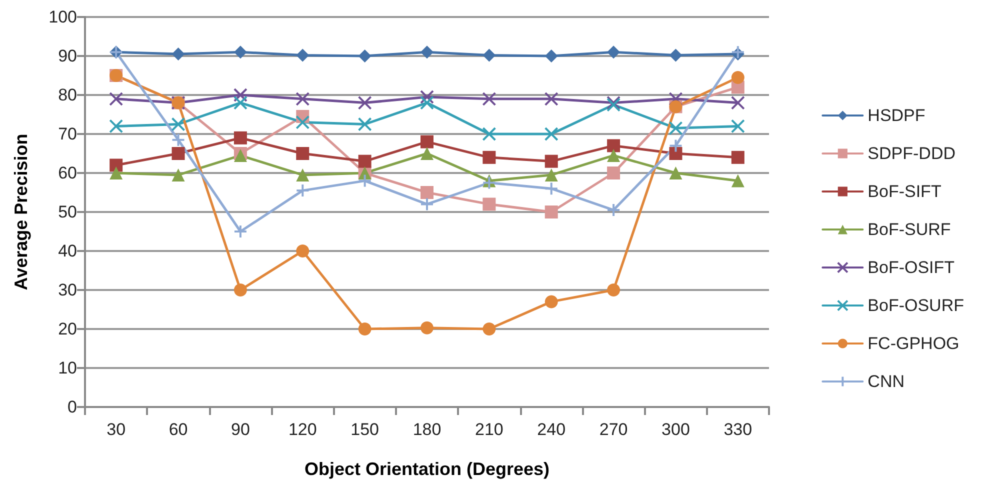 This screenshot has width=984, height=497. Describe the element at coordinates (67, 134) in the screenshot. I see `y-tick-label: 70` at that location.